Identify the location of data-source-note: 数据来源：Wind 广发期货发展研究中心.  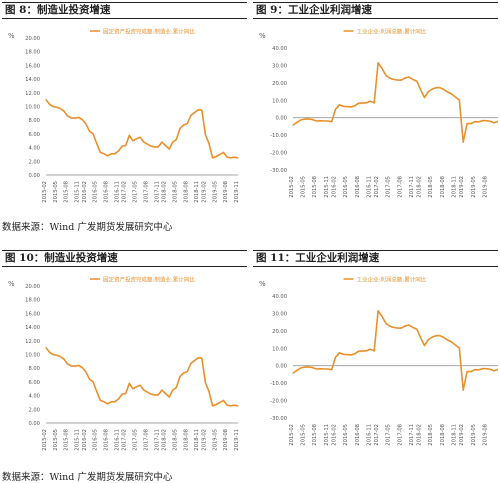
(87, 477).